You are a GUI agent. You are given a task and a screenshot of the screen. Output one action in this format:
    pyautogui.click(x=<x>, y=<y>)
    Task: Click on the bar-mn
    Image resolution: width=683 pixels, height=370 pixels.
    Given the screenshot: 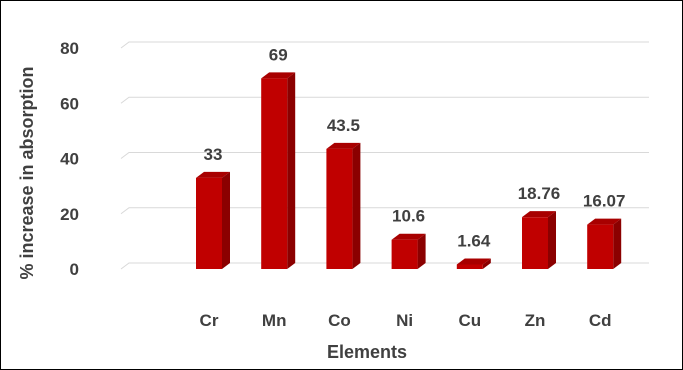 What is the action you would take?
    pyautogui.click(x=278, y=170)
    